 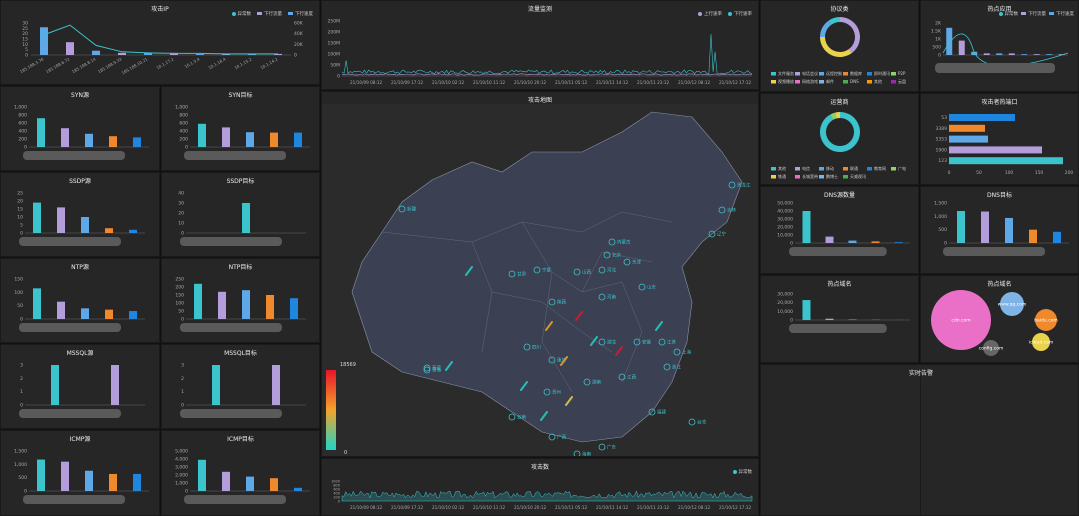 I want to click on legend-label: 其他, so click(x=878, y=81).